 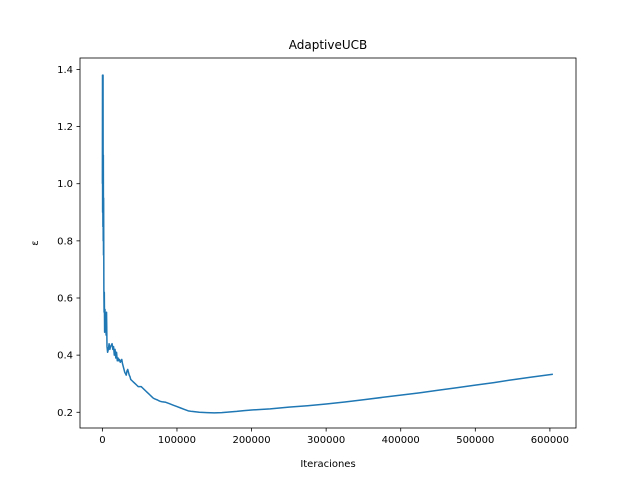 I want to click on x-tick-label: 200000, so click(x=251, y=440).